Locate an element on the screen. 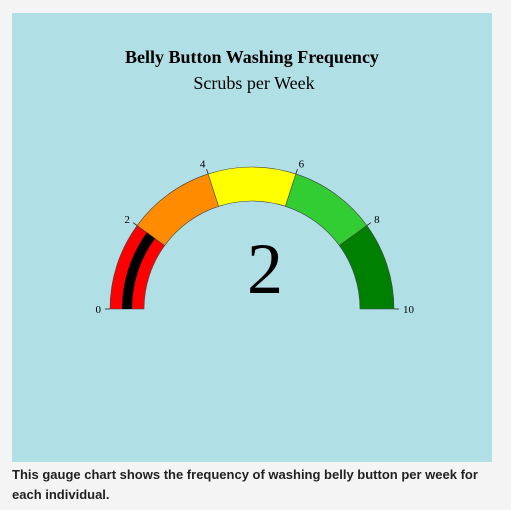 The image size is (511, 510). gauge-value-bar is located at coordinates (138, 270).